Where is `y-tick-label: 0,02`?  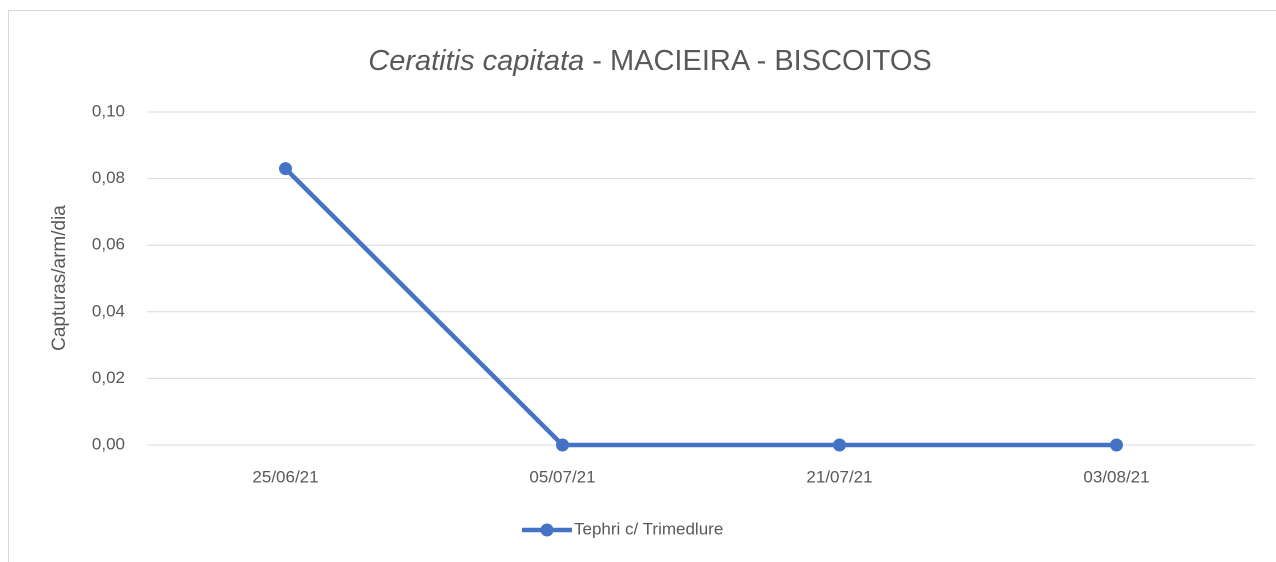
y-tick-label: 0,02 is located at coordinates (108, 377).